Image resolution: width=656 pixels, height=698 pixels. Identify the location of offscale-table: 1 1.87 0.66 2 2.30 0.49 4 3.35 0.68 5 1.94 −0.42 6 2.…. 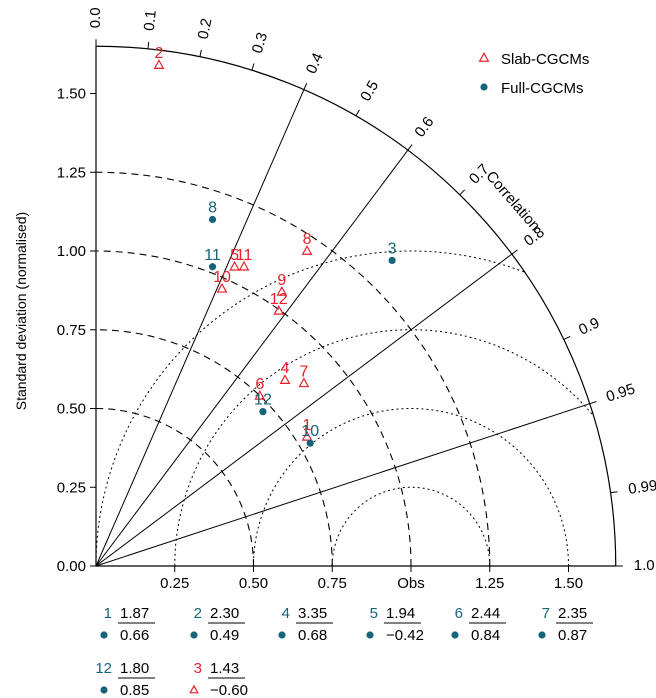
(344, 651).